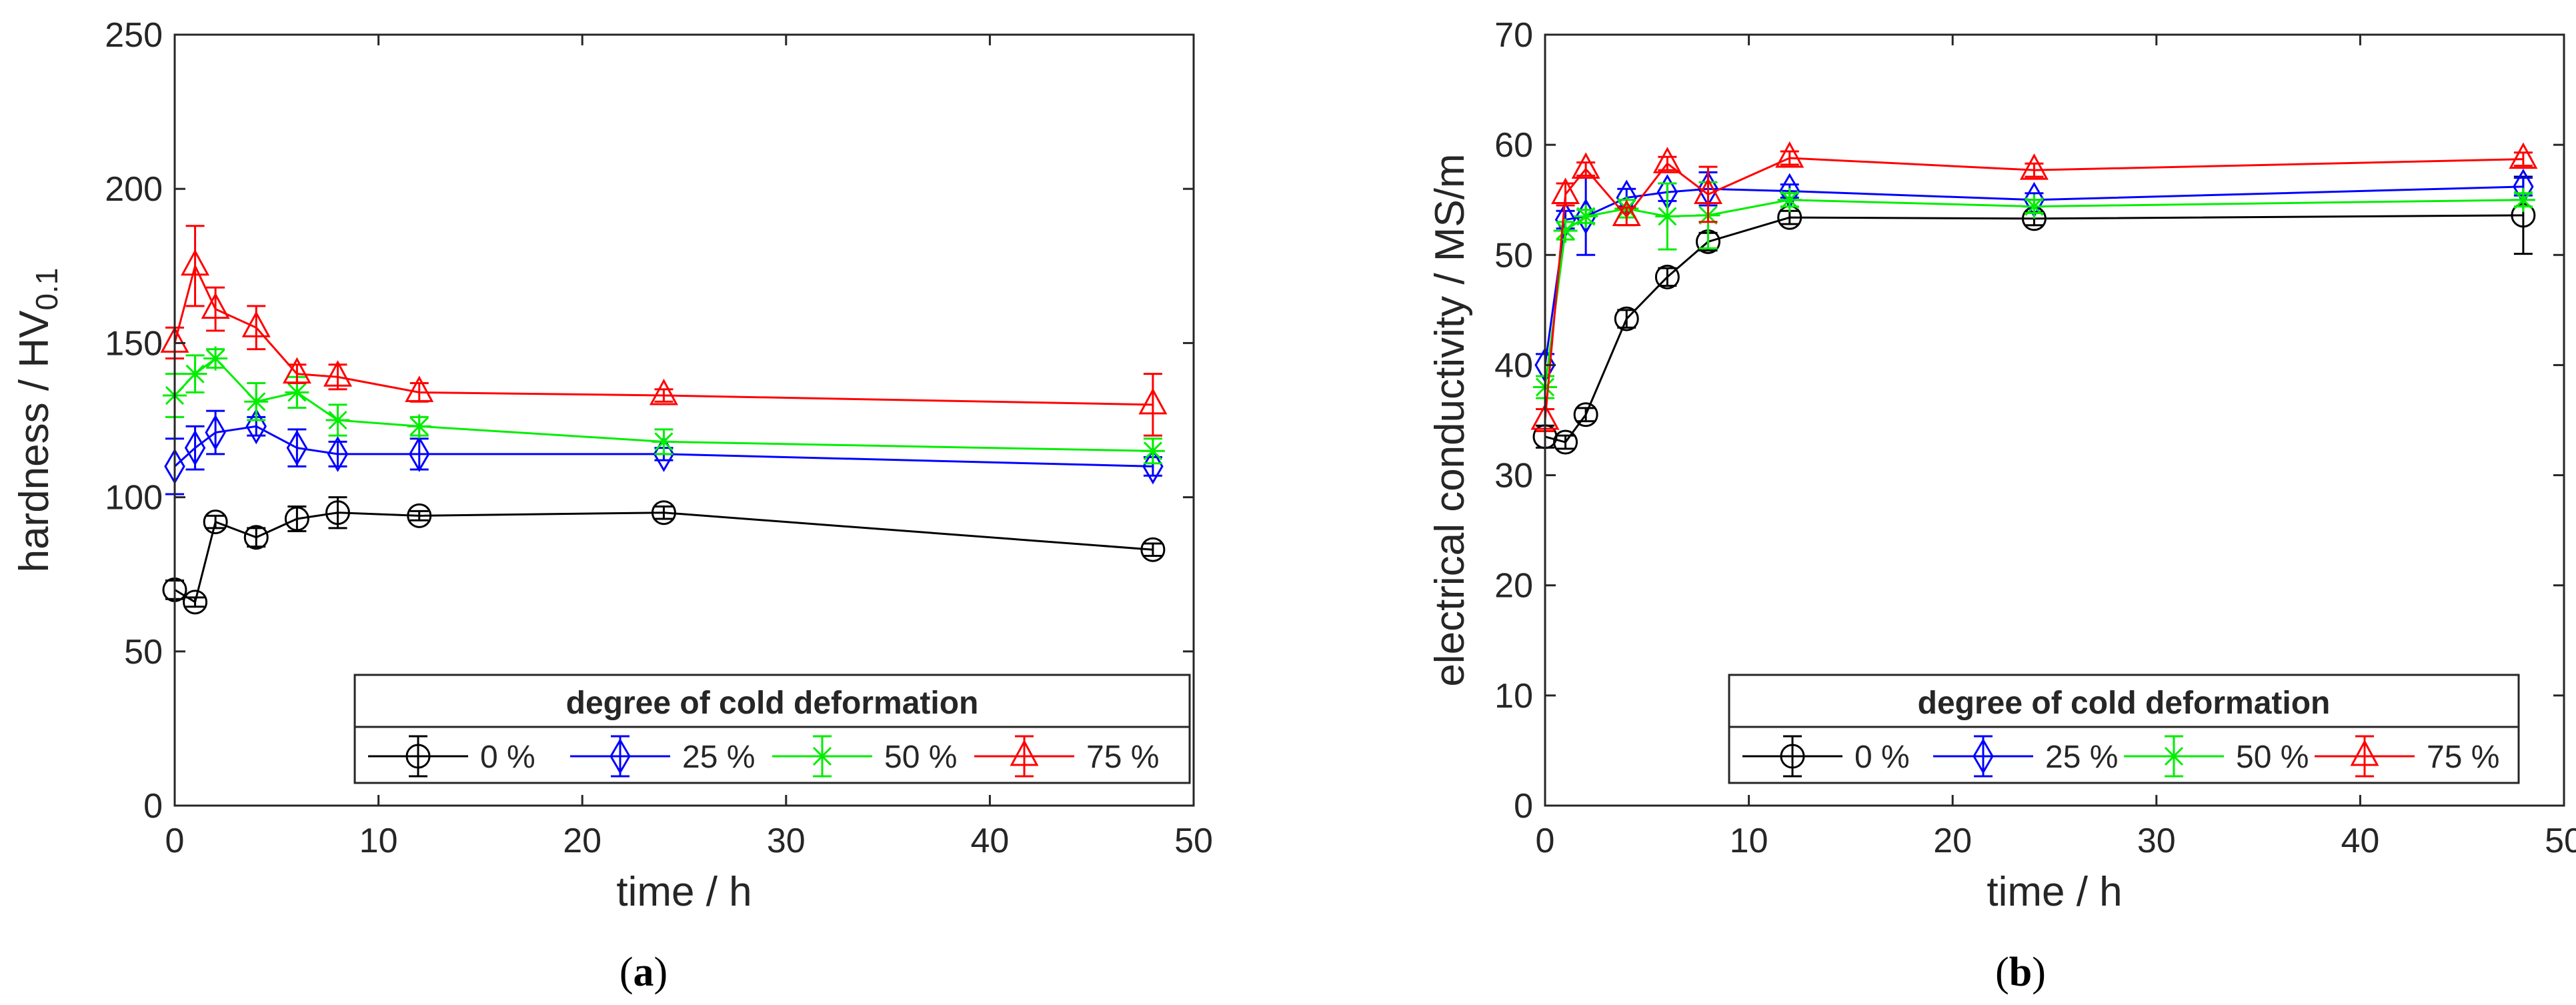 This screenshot has height=1005, width=2576. What do you see at coordinates (2124, 703) in the screenshot?
I see `legend-title-1: degree of cold deformation` at bounding box center [2124, 703].